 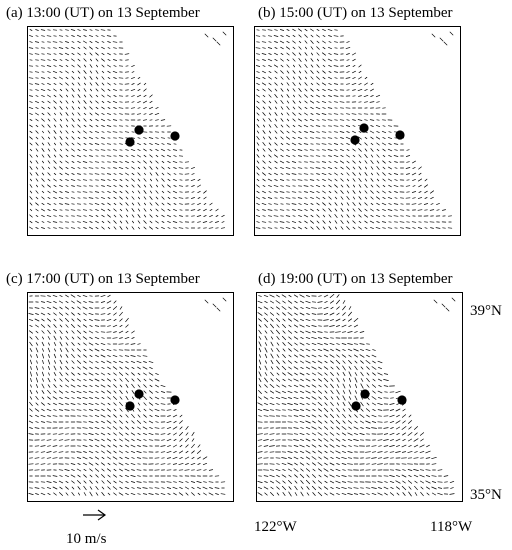 I want to click on lon-label-west: 122°W, so click(x=275, y=527).